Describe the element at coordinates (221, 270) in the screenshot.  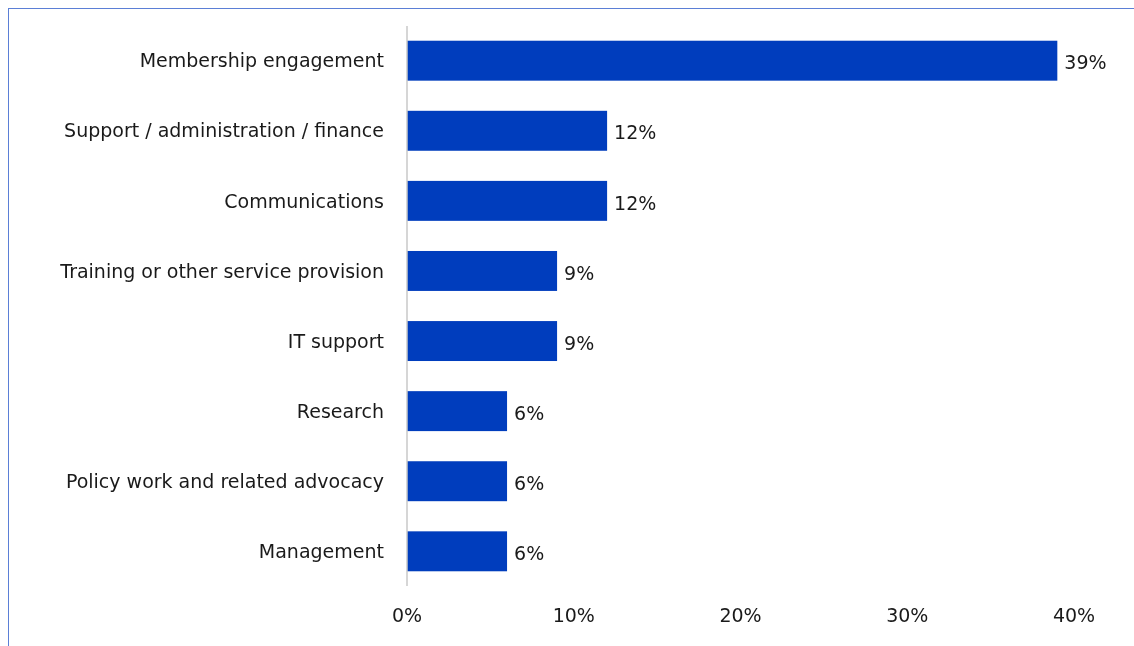
I see `y-tick-label: Training or other service provision` at that location.